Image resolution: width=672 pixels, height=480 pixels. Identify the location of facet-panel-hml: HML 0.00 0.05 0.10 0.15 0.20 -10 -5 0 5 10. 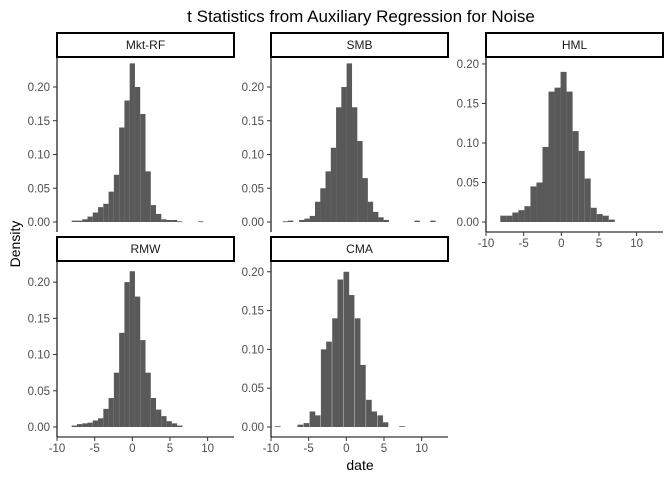
(560, 141).